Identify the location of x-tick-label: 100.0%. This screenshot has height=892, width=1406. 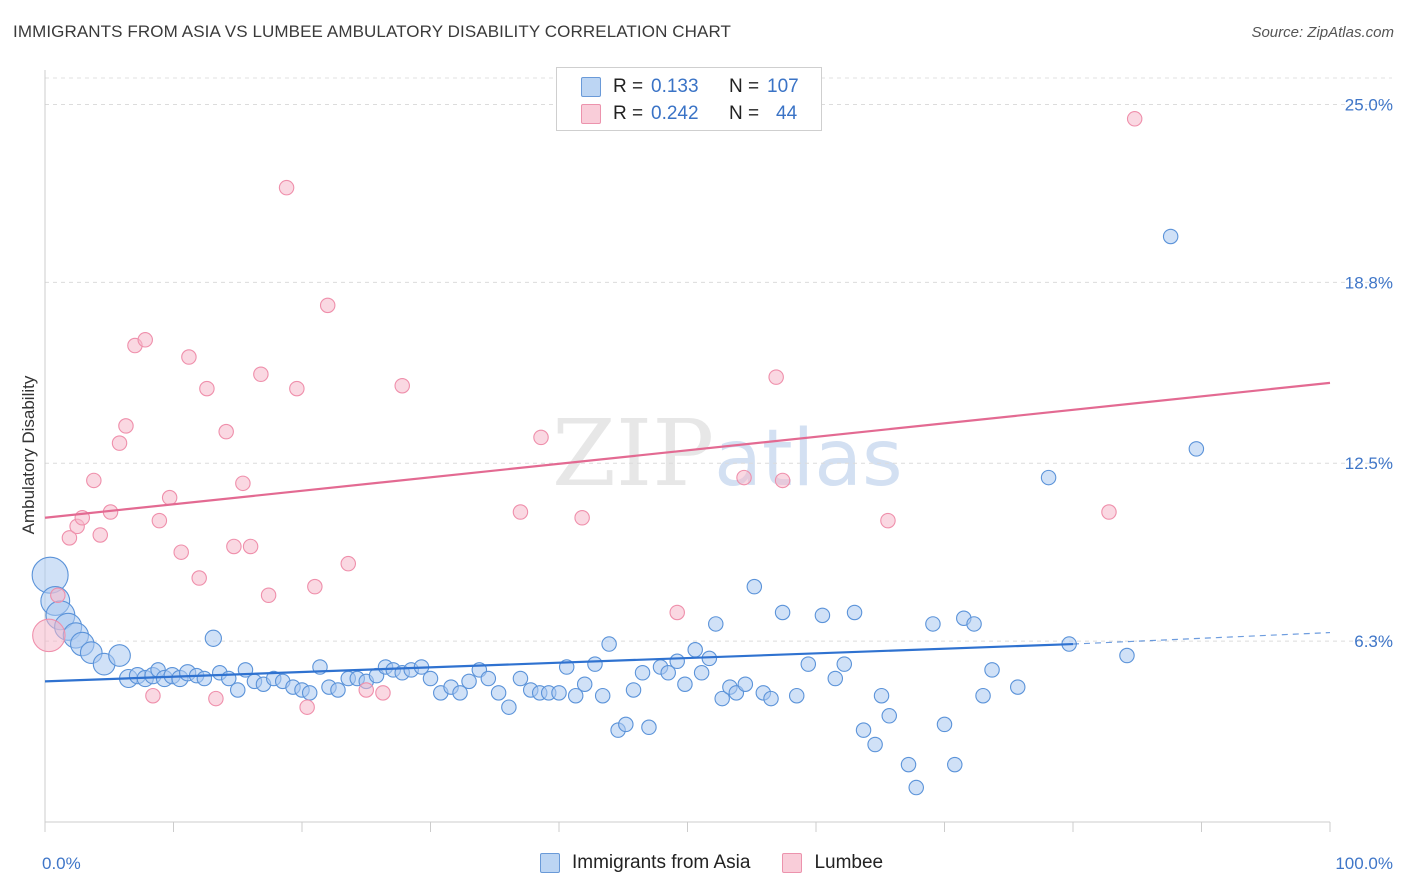
(1364, 863).